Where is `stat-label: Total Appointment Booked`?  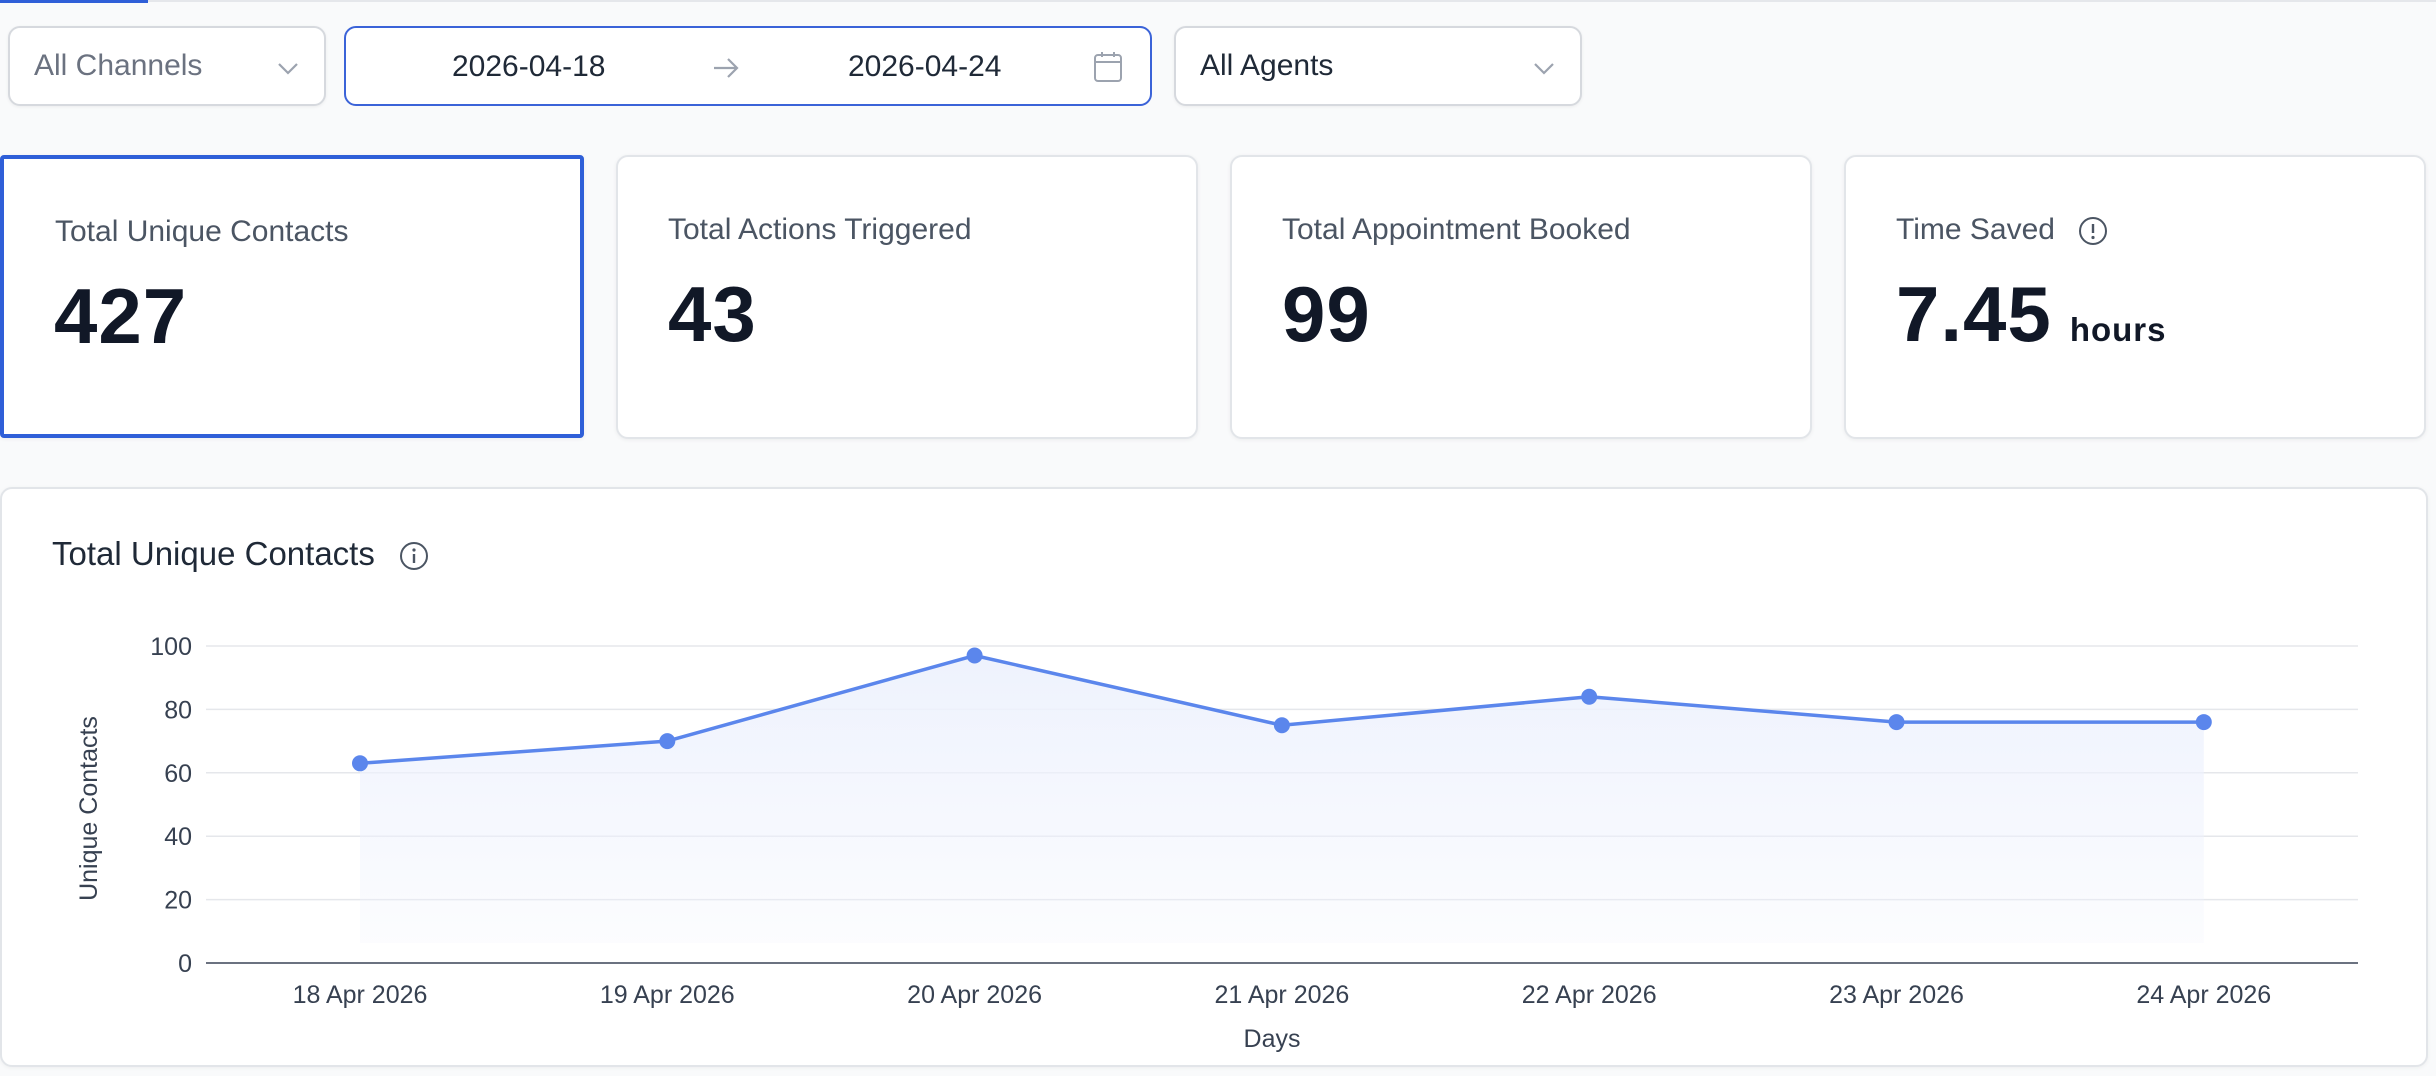
stat-label: Total Appointment Booked is located at coordinates (1456, 229).